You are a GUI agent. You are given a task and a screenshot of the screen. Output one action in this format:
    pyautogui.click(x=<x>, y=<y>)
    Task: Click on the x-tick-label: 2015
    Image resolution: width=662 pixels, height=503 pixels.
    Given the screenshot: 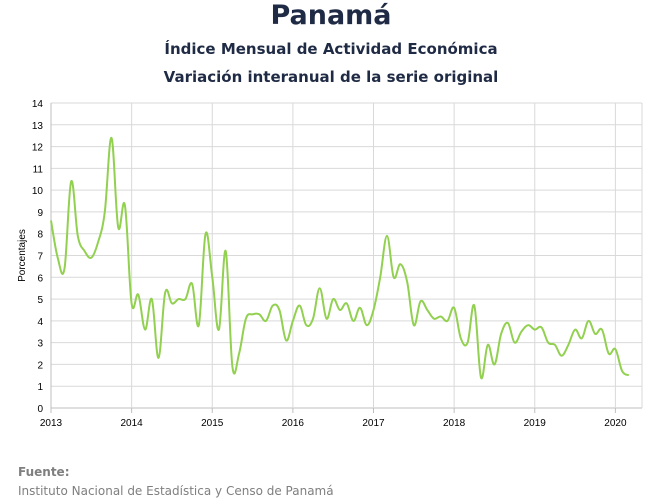 What is the action you would take?
    pyautogui.click(x=212, y=423)
    